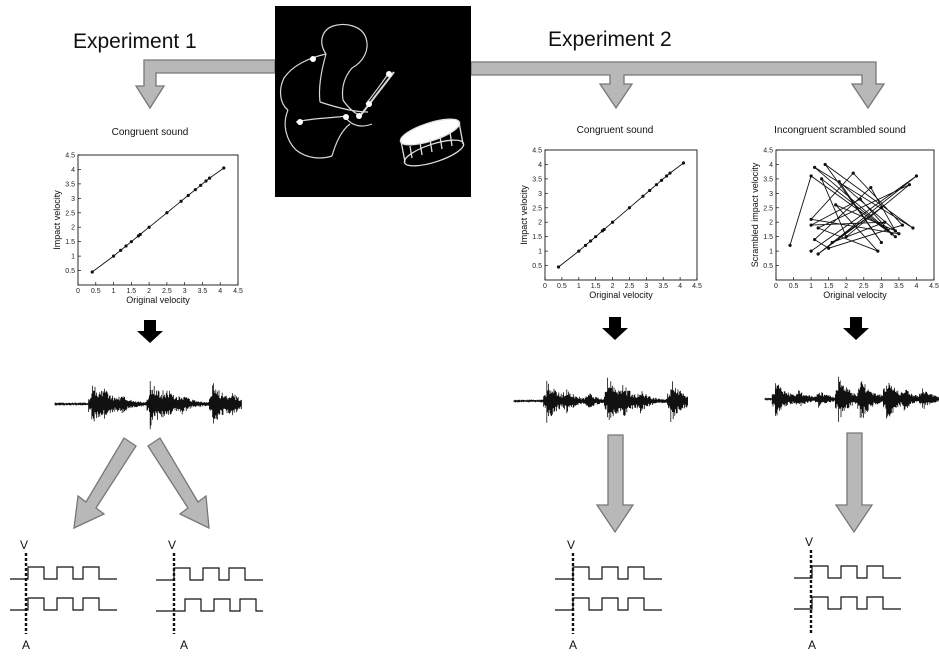 The image size is (939, 658). What do you see at coordinates (794, 286) in the screenshot?
I see `x-tick-label: 0.5` at bounding box center [794, 286].